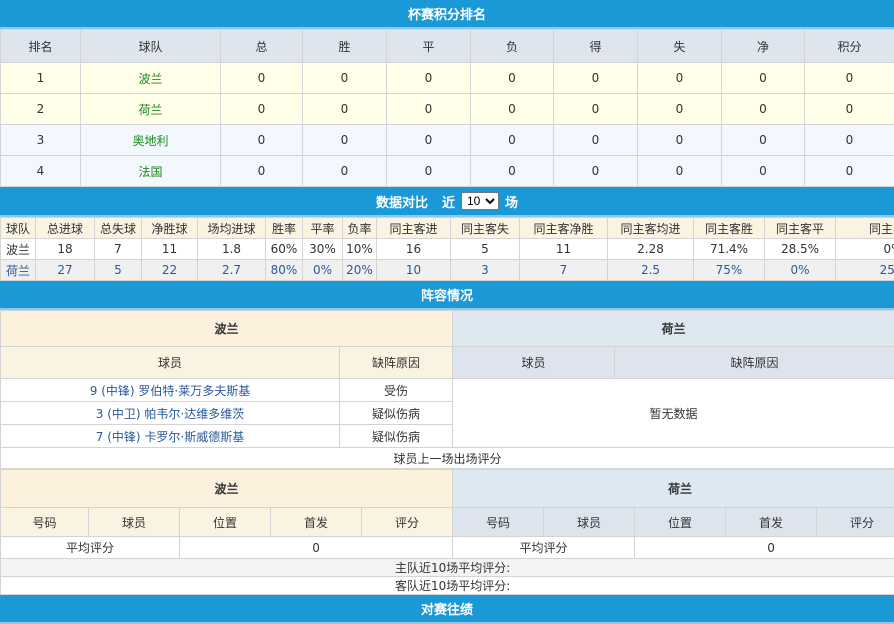  I want to click on standings-title: 杯赛积分排名, so click(447, 14).